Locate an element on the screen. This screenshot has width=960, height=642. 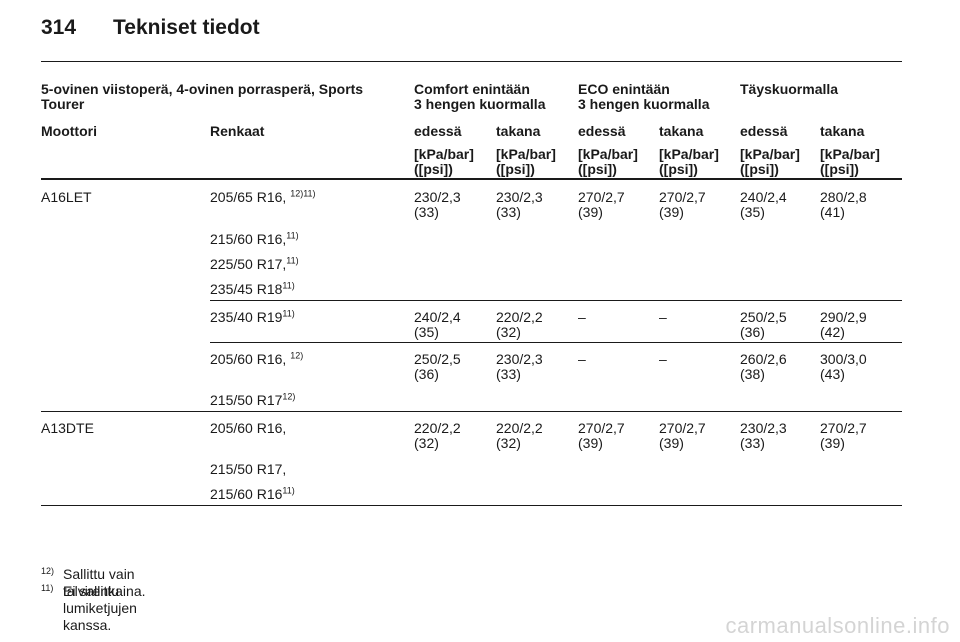
value-kpa-bar: 300/3,0 is located at coordinates (843, 359).